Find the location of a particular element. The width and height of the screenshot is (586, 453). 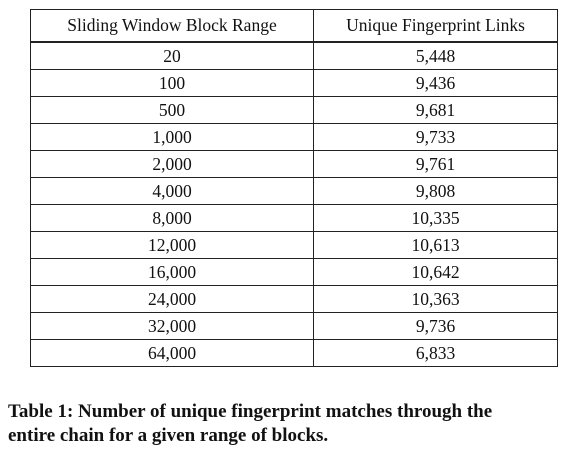

header-fingerprint-links: Unique Fingerprint Links is located at coordinates (435, 26).